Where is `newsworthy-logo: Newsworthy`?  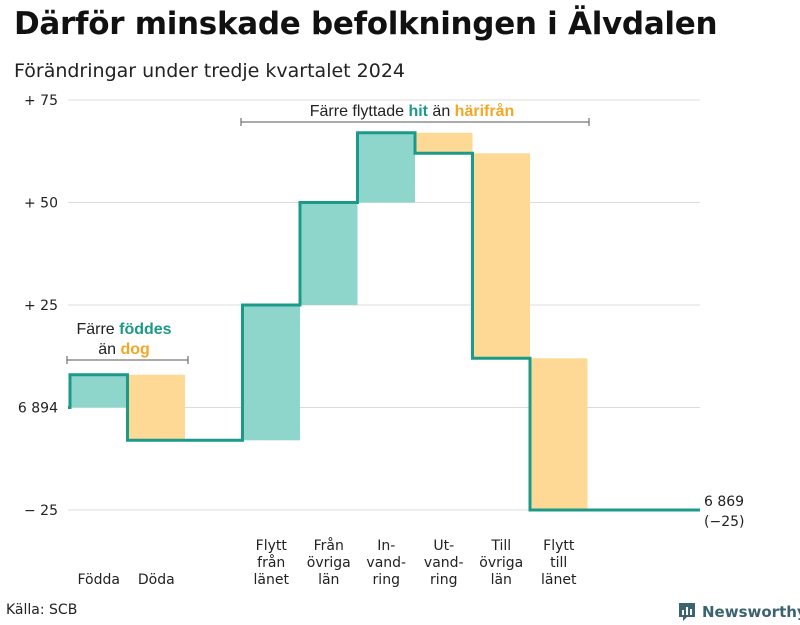
newsworthy-logo: Newsworthy is located at coordinates (739, 612).